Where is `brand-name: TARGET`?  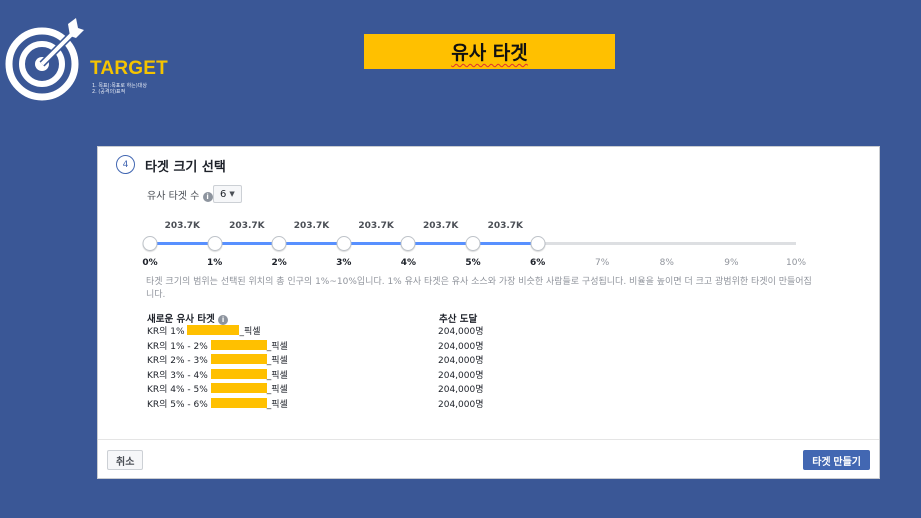 brand-name: TARGET is located at coordinates (129, 68).